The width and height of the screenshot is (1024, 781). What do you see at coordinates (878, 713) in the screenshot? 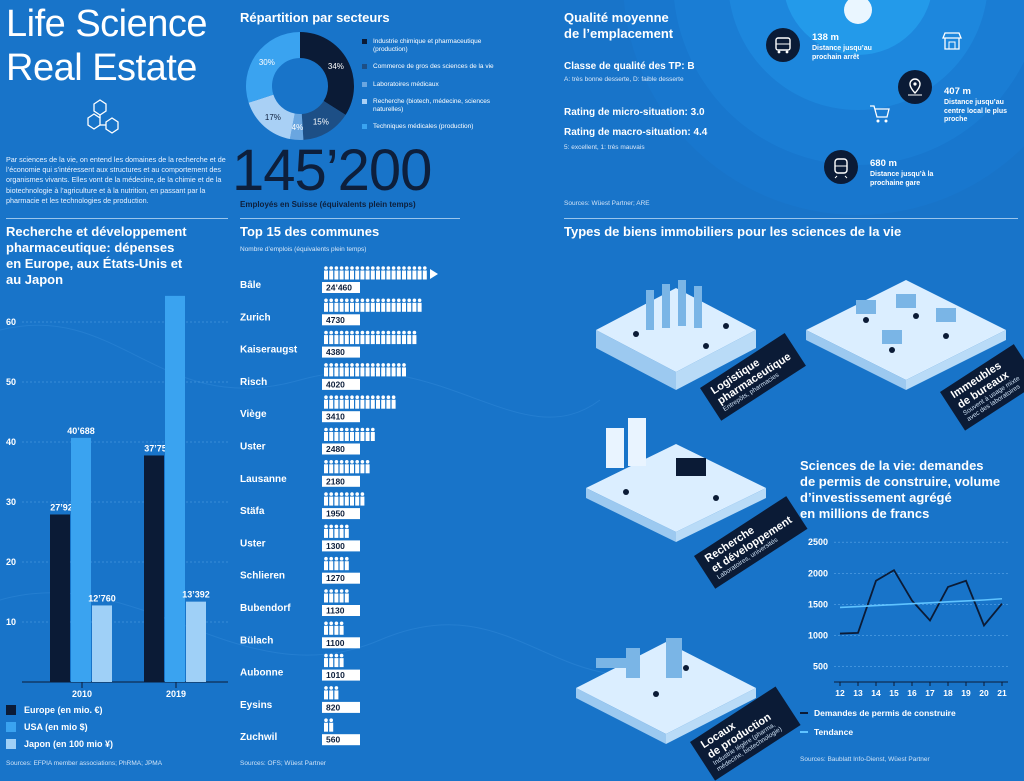
I see `legend-series: Demandes de permis de construire` at bounding box center [878, 713].